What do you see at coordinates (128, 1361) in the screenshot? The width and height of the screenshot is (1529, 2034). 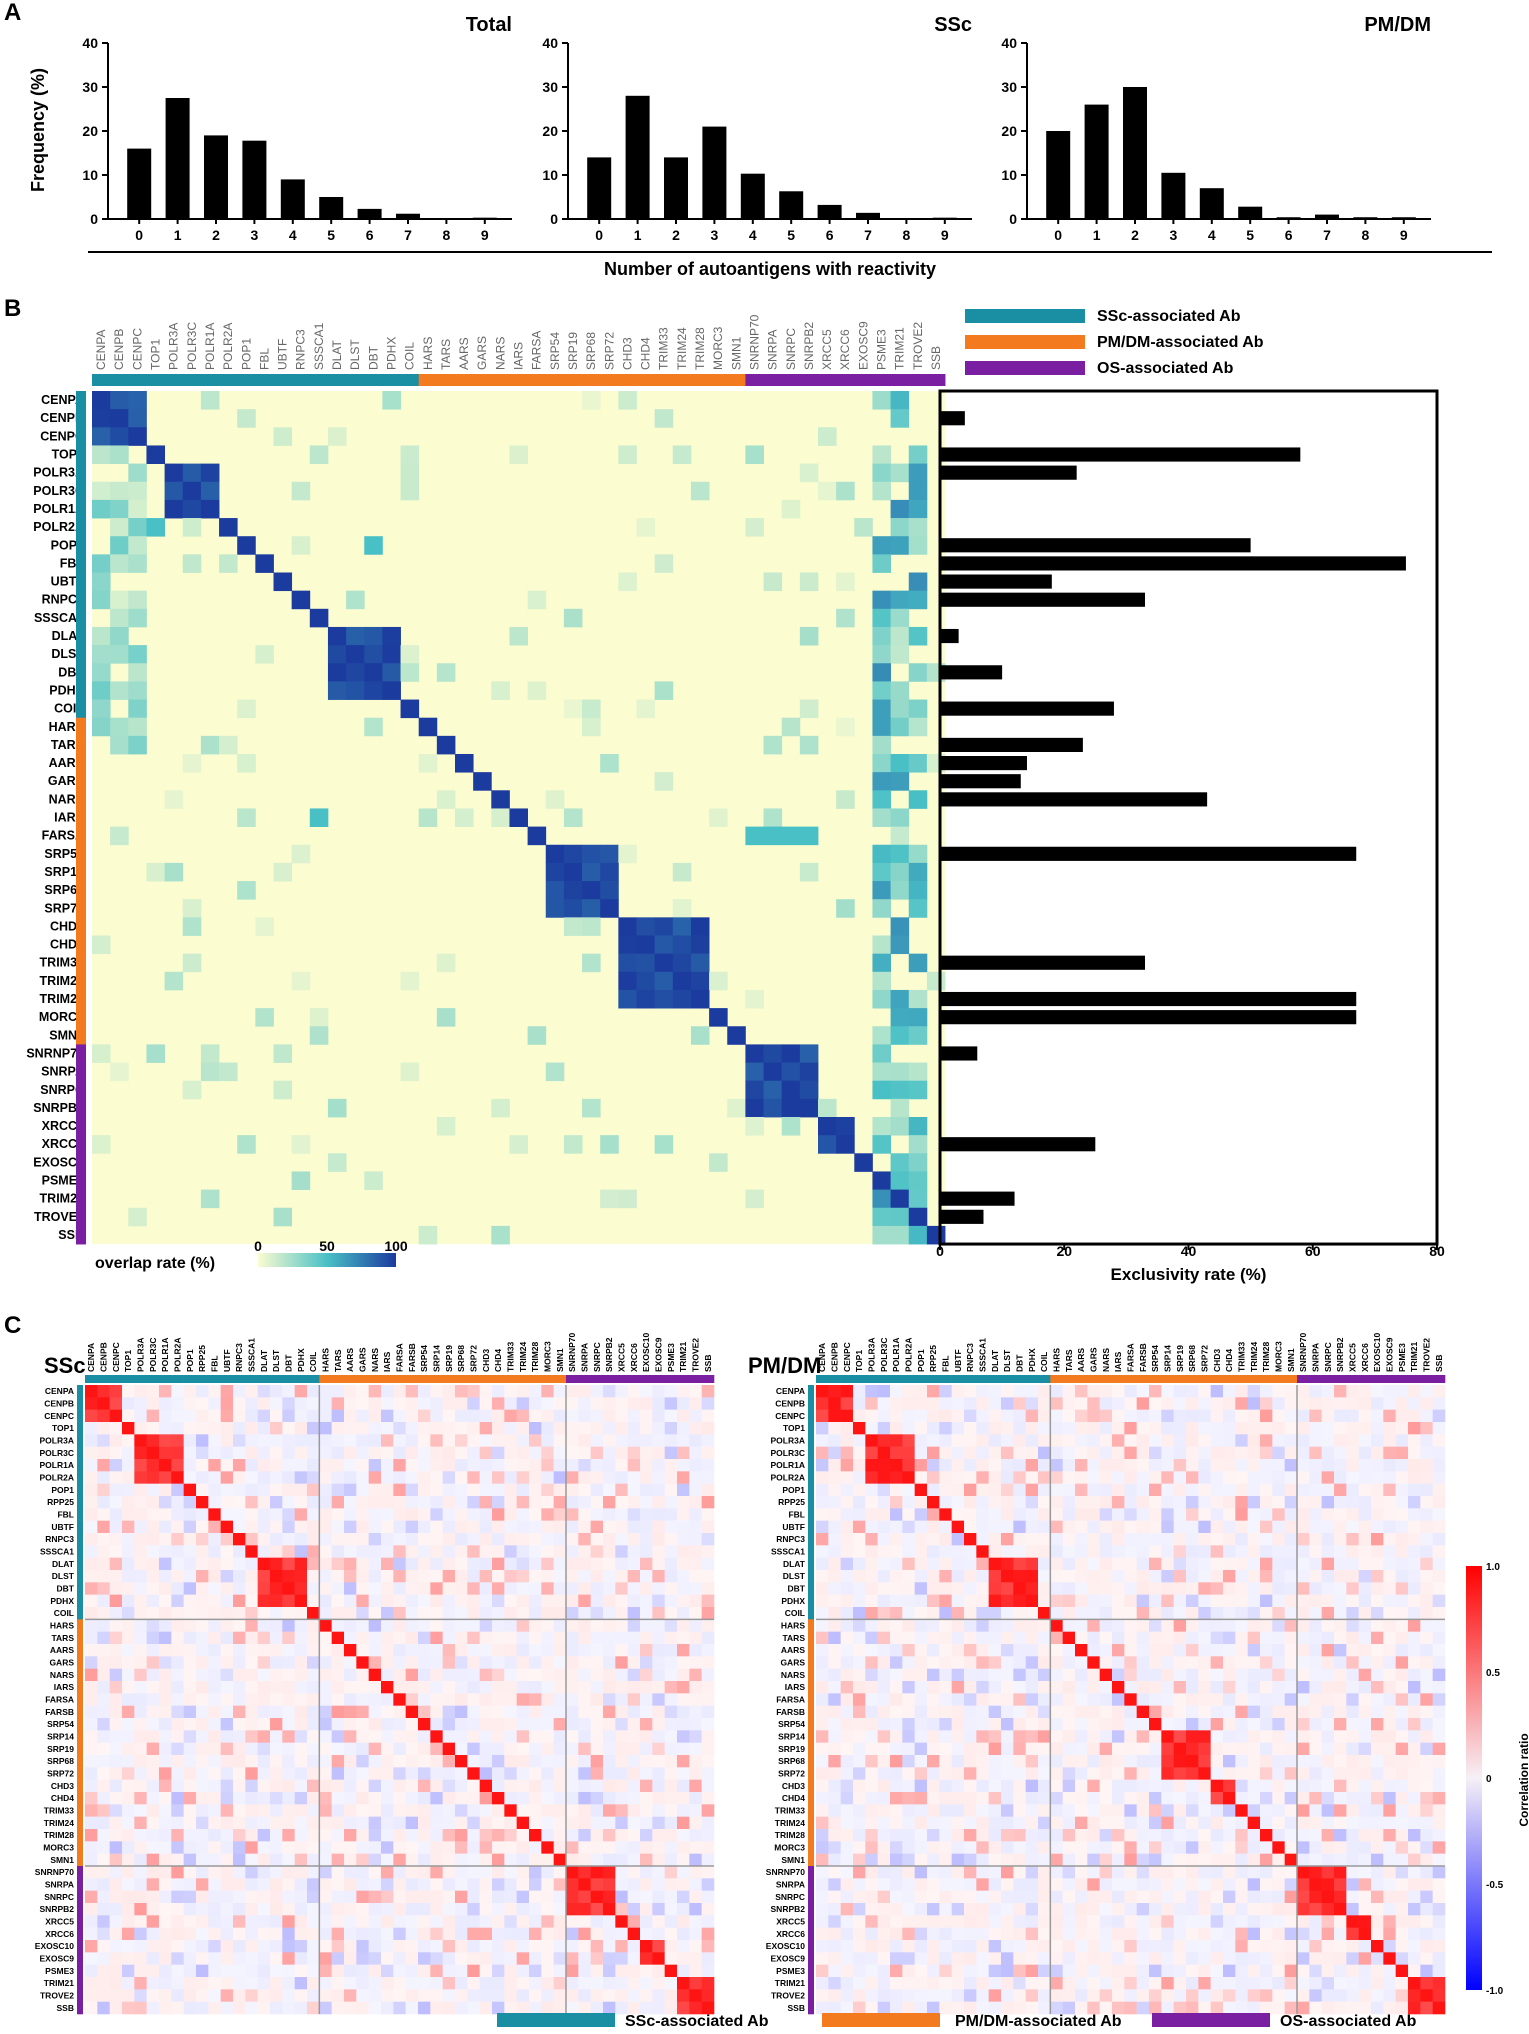 I see `corr-ssc-col-label: TOP1` at bounding box center [128, 1361].